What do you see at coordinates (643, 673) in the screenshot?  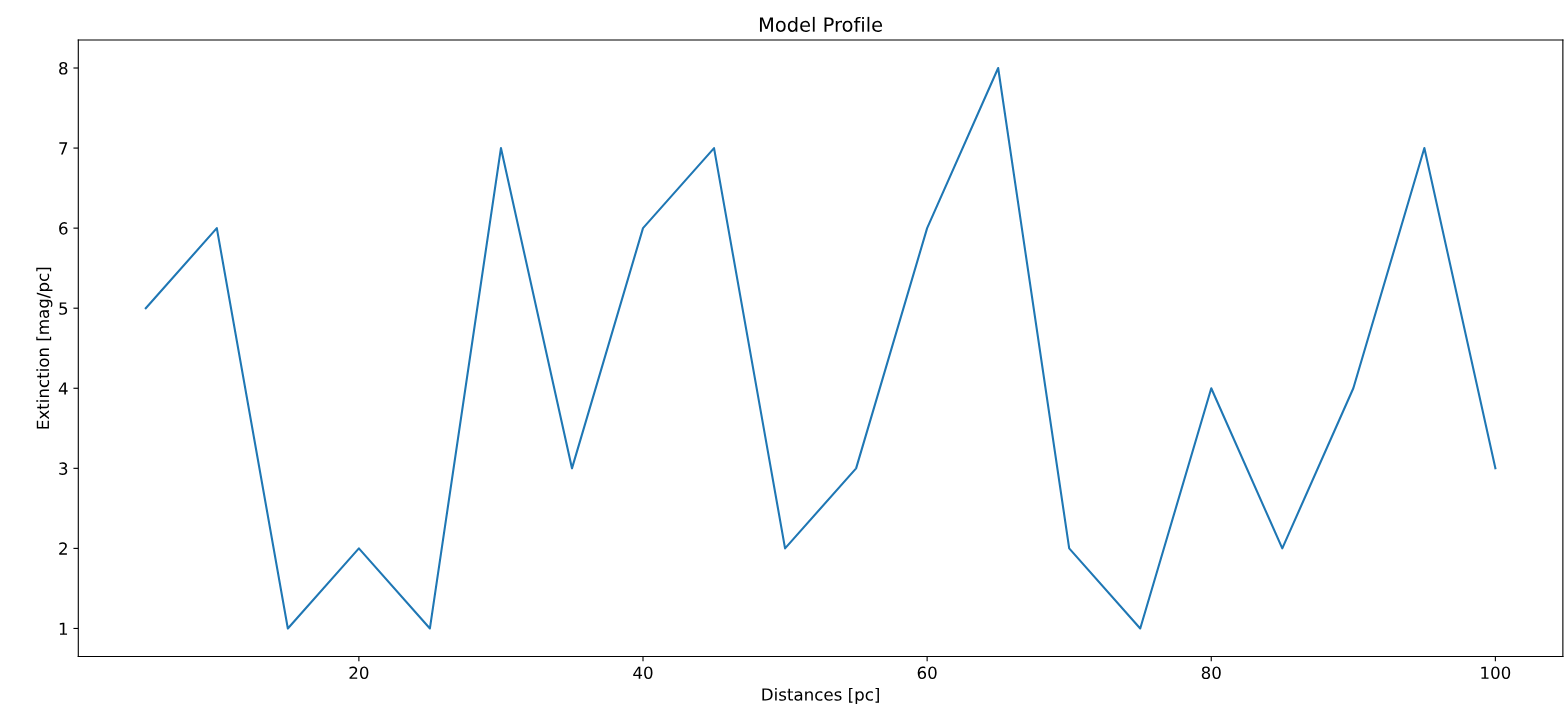 I see `x-tick-label: 40` at bounding box center [643, 673].